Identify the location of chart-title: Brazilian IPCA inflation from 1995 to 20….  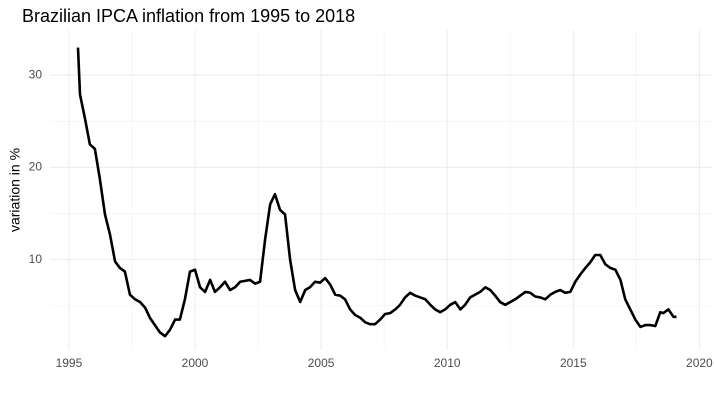
(188, 16).